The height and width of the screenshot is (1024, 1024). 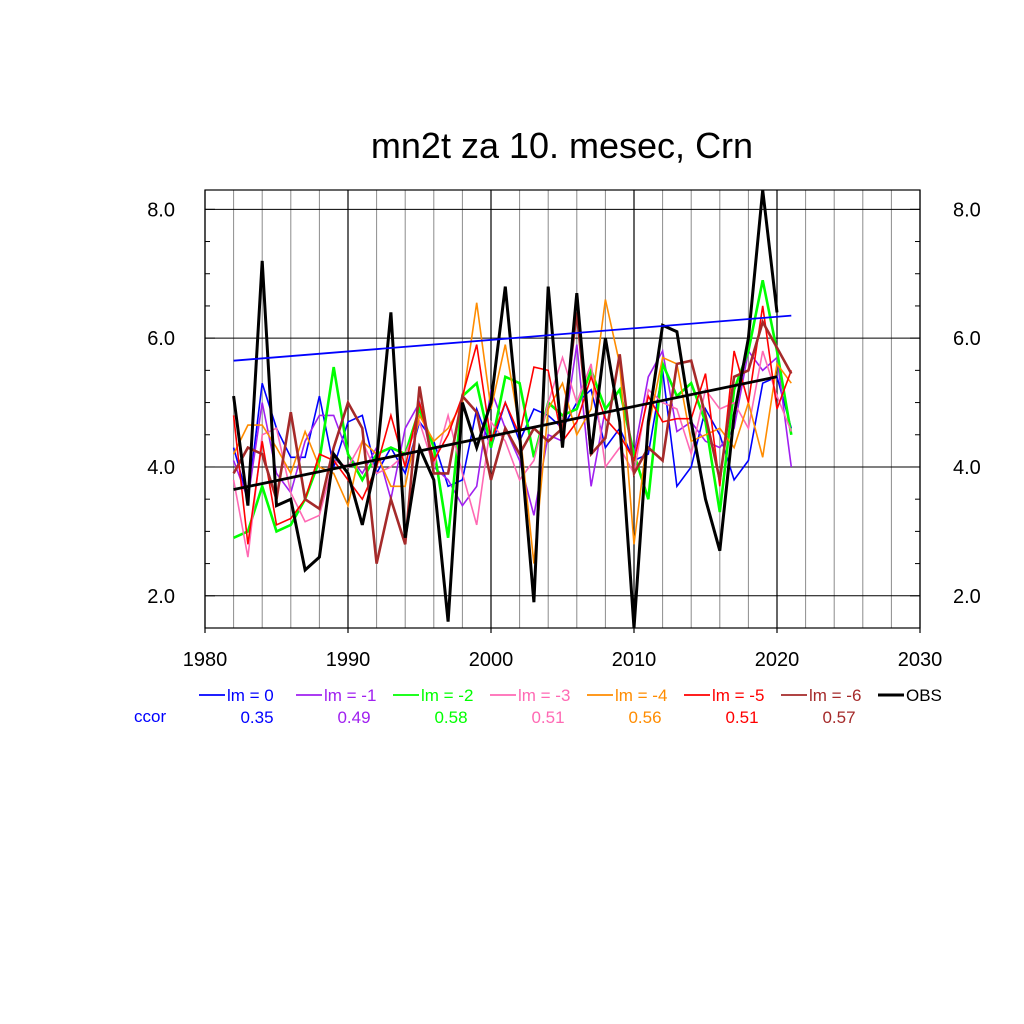 What do you see at coordinates (161, 468) in the screenshot?
I see `y-tick-label-left: 4.0` at bounding box center [161, 468].